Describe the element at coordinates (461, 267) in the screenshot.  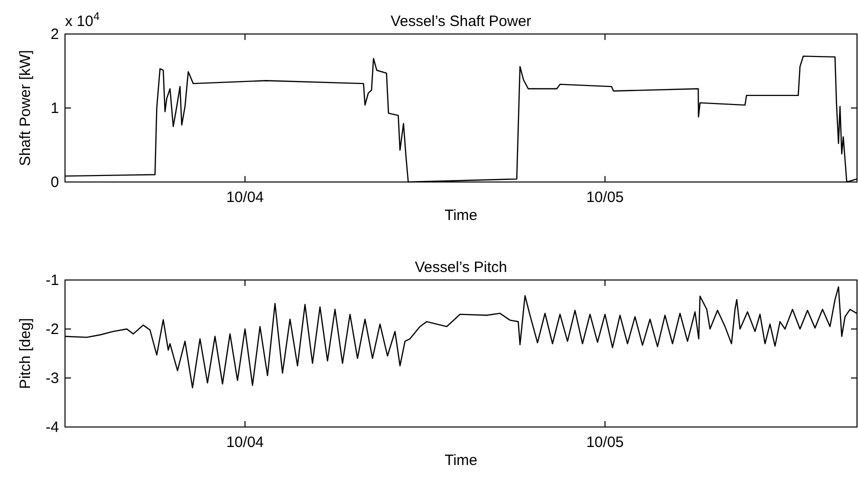
I see `chart-title: Vessel’s Pitch` at that location.